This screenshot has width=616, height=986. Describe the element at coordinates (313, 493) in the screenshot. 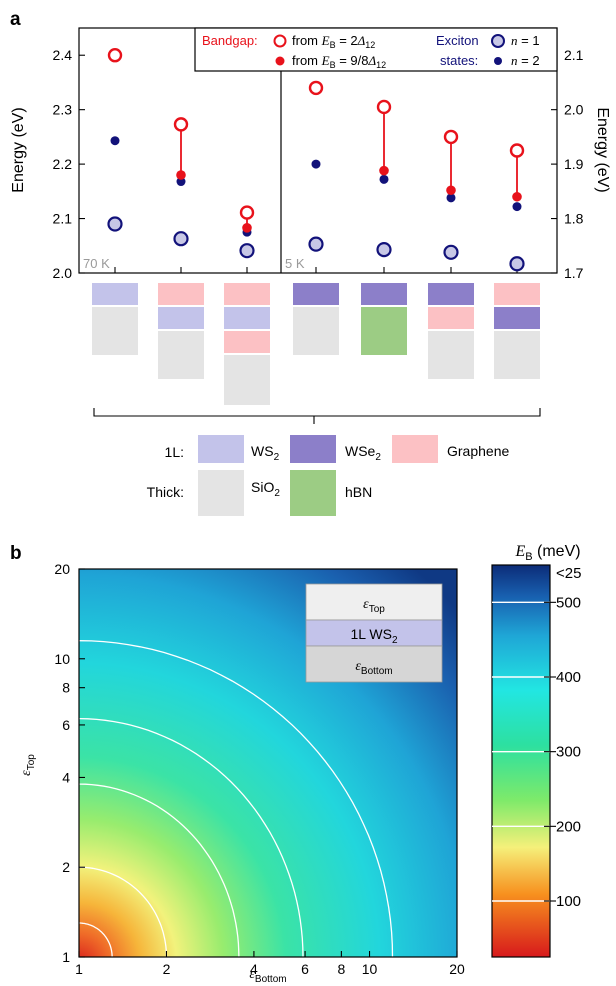

I see `legend-hbn-swatch` at that location.